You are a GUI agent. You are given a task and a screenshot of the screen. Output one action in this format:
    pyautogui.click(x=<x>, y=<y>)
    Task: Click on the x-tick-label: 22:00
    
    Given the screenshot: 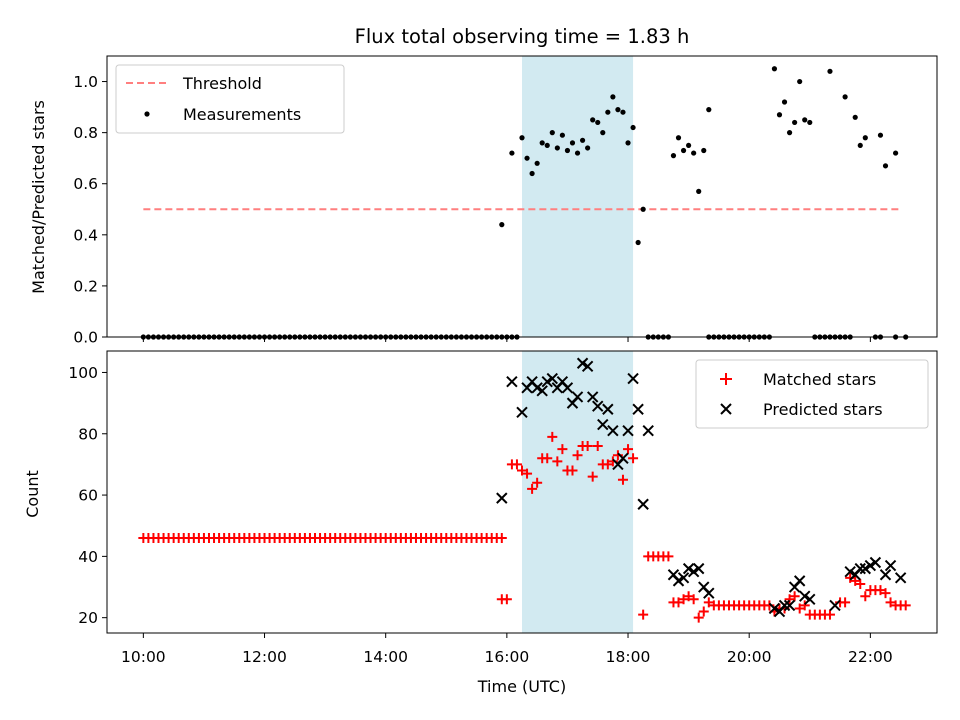 What is the action you would take?
    pyautogui.click(x=870, y=657)
    